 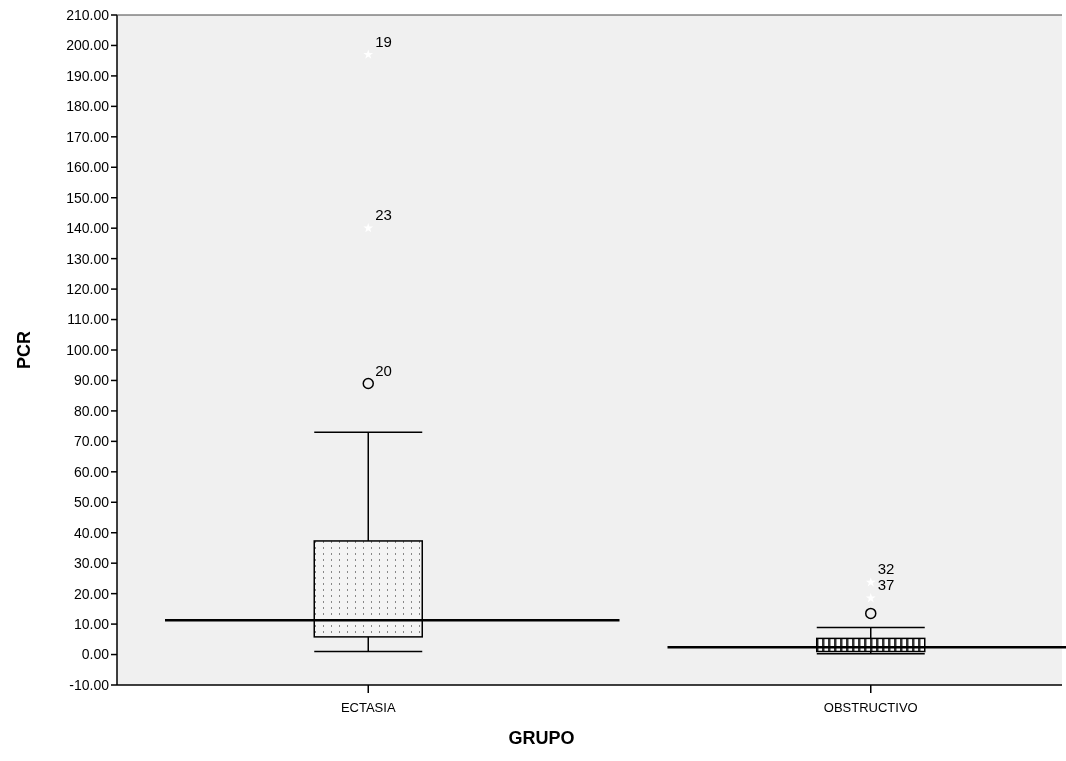 What do you see at coordinates (89, 684) in the screenshot?
I see `y-tick-label: -10.00` at bounding box center [89, 684].